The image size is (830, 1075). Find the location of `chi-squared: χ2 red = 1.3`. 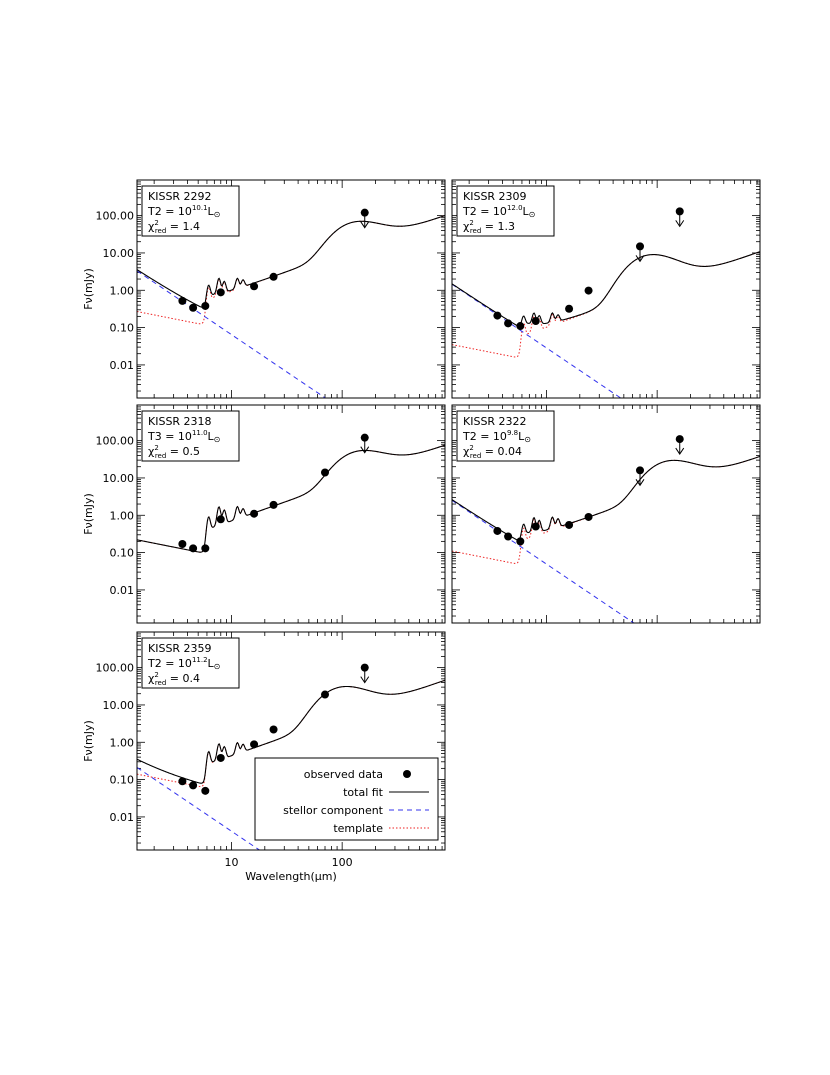

chi-squared: χ2 red = 1.3 is located at coordinates (489, 227).